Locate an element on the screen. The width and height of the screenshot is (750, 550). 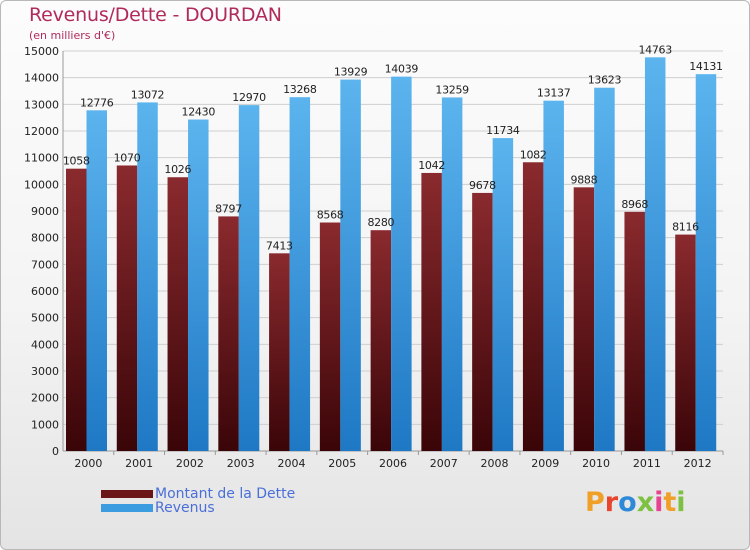
data-label-revenue: 13072 is located at coordinates (148, 94).